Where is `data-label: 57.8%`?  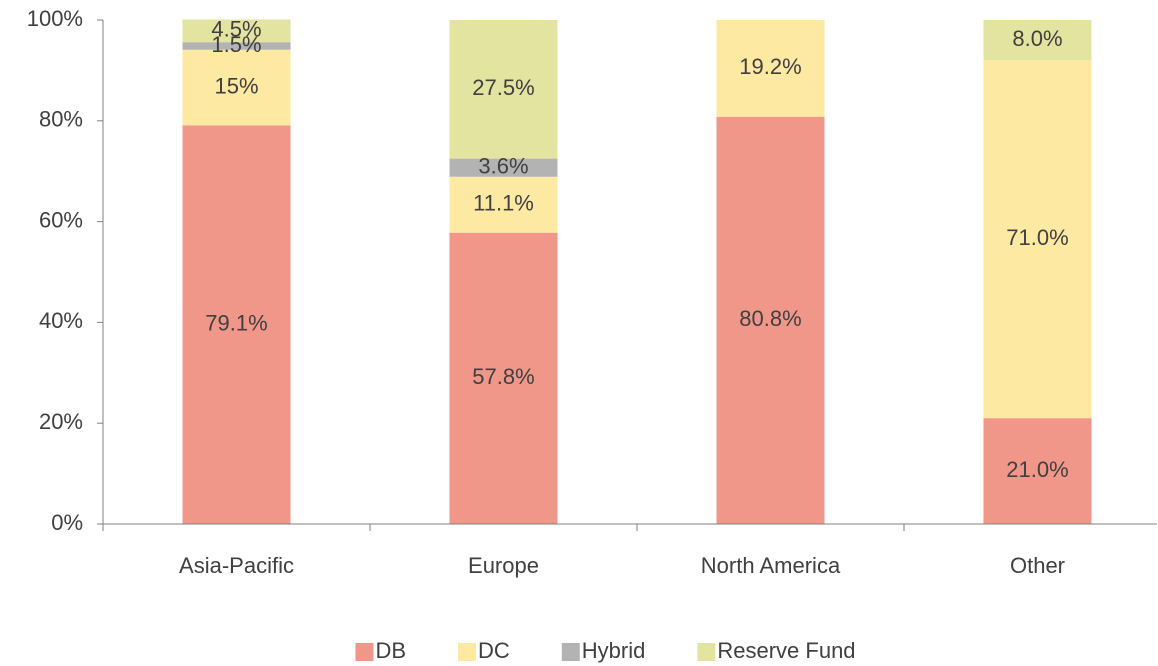
data-label: 57.8% is located at coordinates (503, 376).